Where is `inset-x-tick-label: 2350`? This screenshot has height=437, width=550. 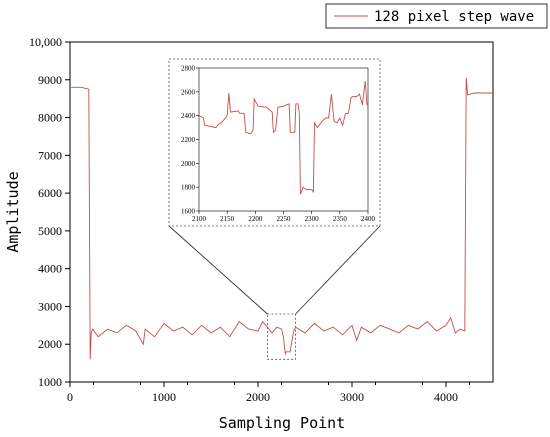 inset-x-tick-label: 2350 is located at coordinates (340, 219).